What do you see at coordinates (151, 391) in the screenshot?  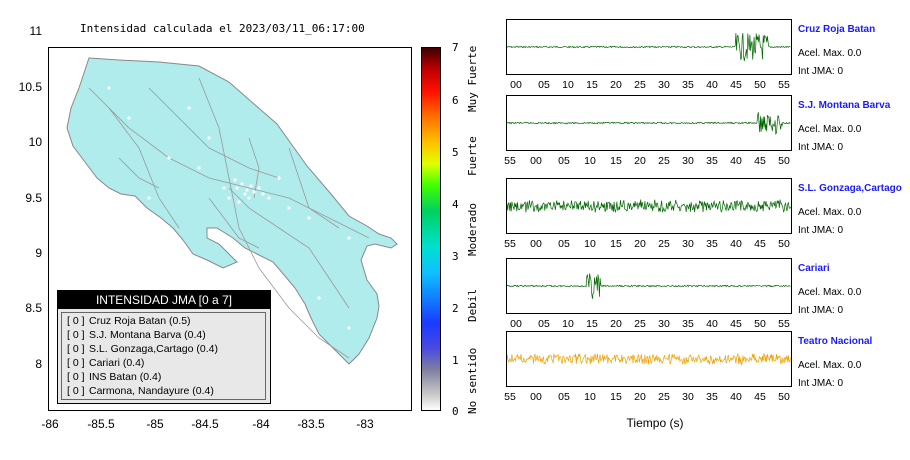 I see `legend-label: Carmona, Nandayure (0.4)` at bounding box center [151, 391].